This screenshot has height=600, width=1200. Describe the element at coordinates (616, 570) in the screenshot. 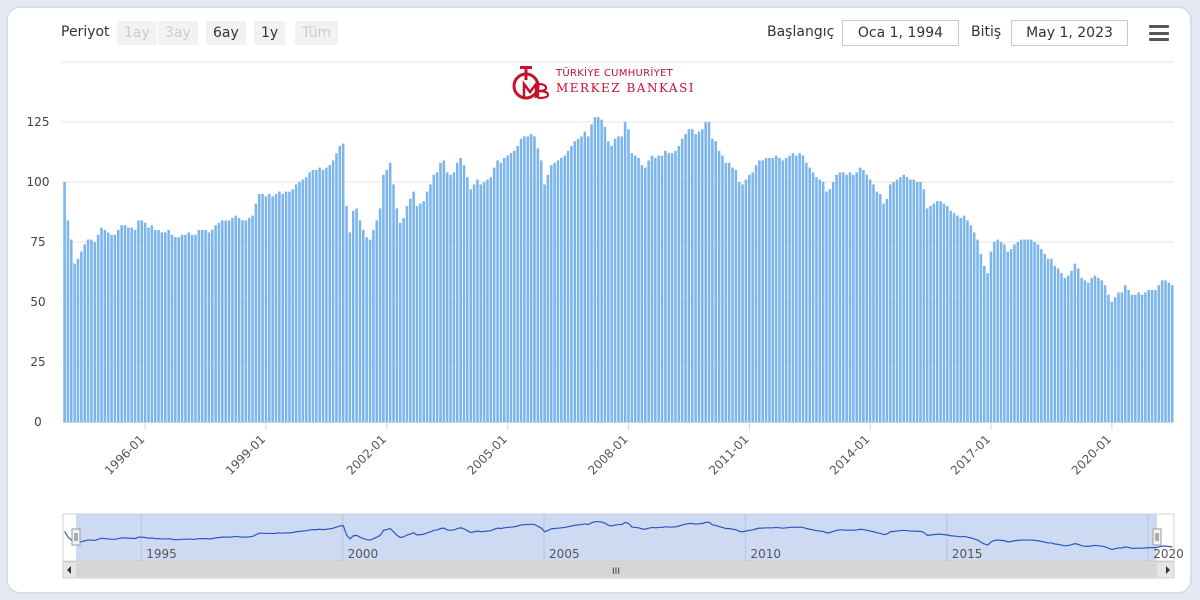

I see `scrollbar-thumb` at that location.